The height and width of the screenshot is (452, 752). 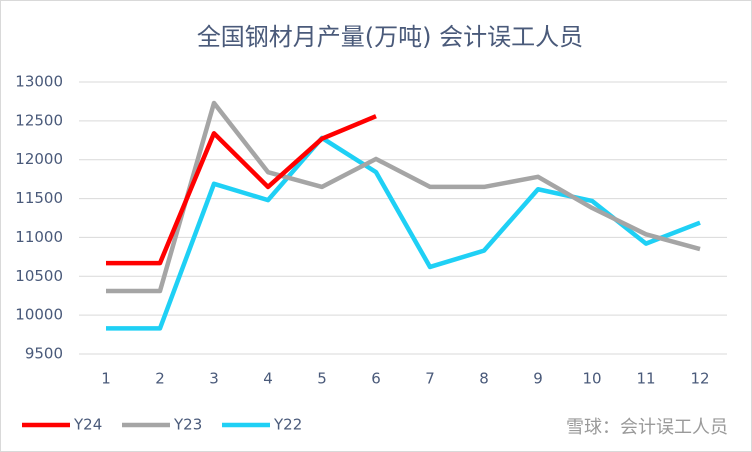 I want to click on legend-label: Y23, so click(x=187, y=425).